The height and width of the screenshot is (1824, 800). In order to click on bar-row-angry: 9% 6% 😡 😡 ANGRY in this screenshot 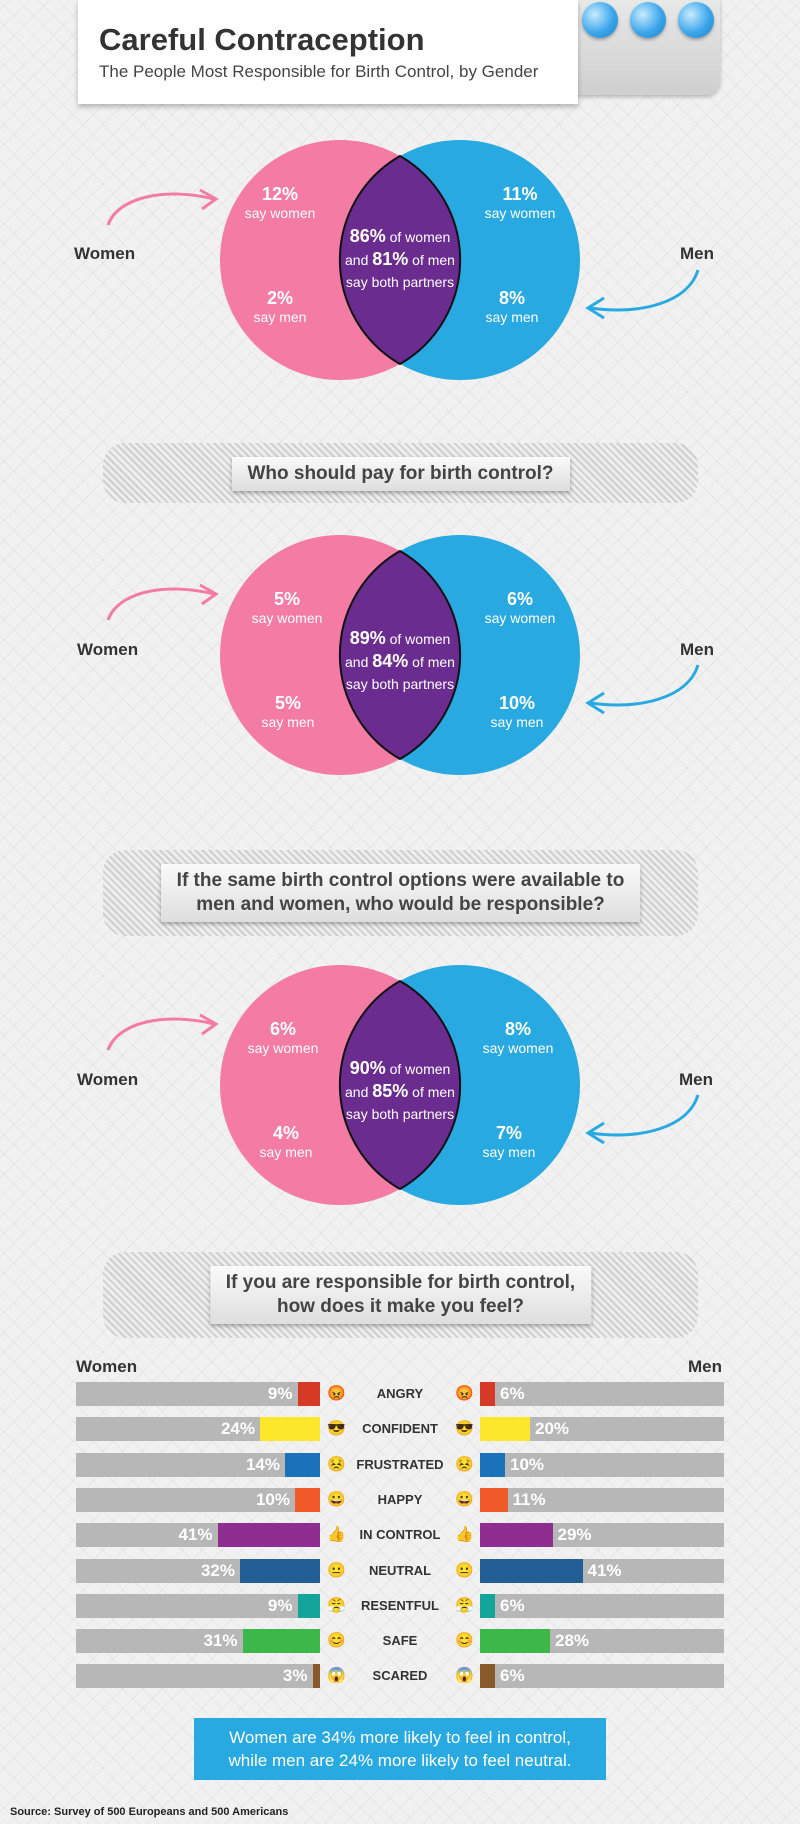, I will do `click(400, 1394)`.